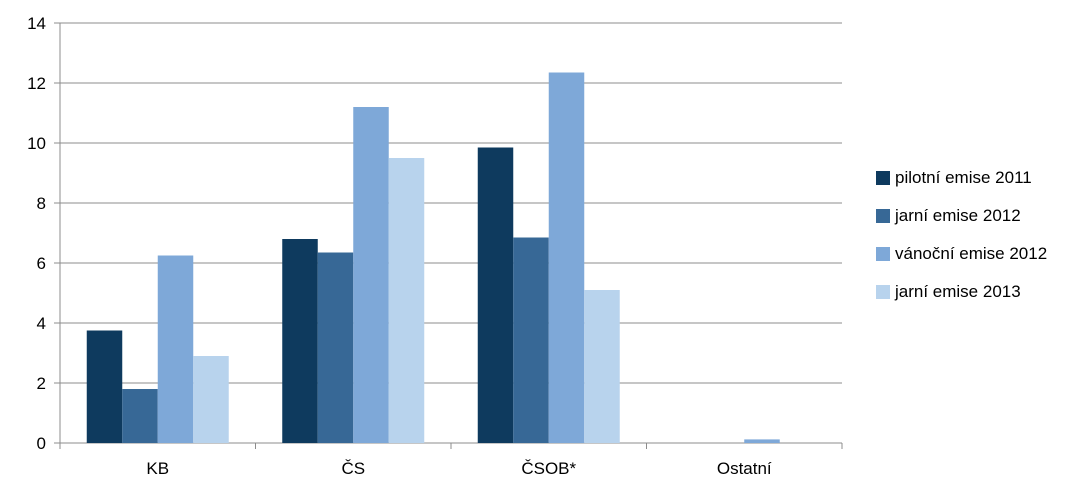 The width and height of the screenshot is (1084, 480). I want to click on bar-pilotní-emise-2011-0, so click(104, 386).